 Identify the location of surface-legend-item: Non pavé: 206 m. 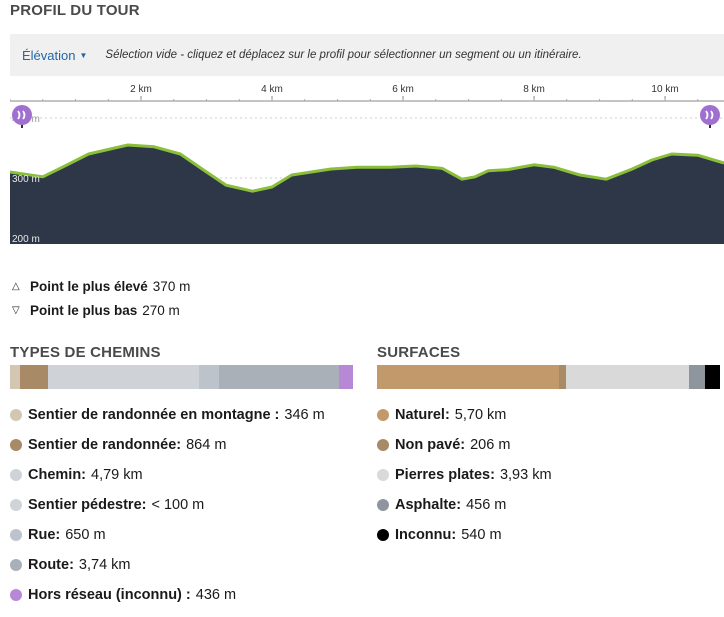
(464, 445).